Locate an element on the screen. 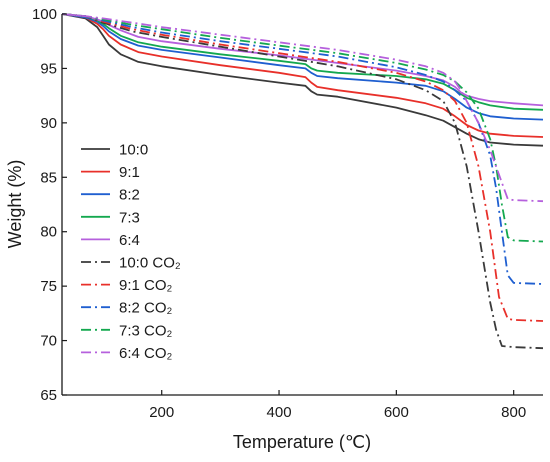  x-tick-label: 400 is located at coordinates (279, 412).